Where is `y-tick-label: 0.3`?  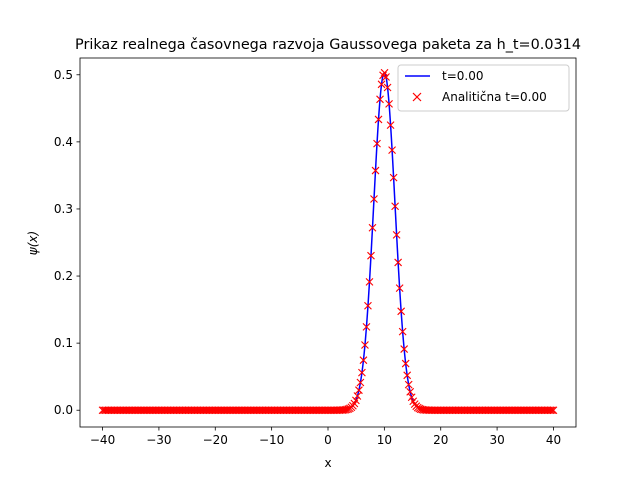
y-tick-label: 0.3 is located at coordinates (63, 209).